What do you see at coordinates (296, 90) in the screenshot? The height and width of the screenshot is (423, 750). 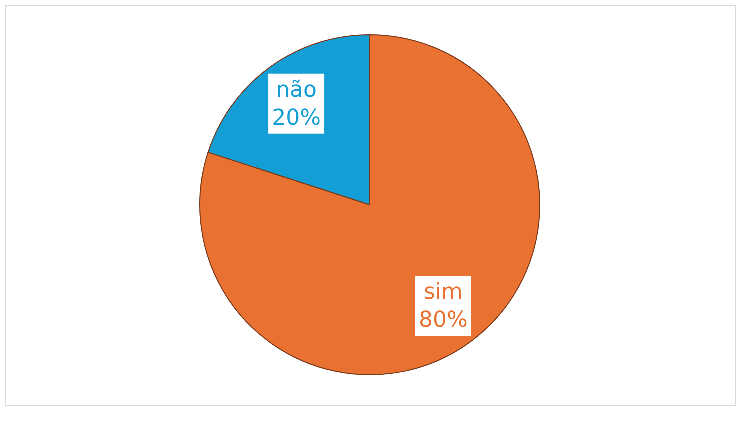 I see `slice-label: não` at bounding box center [296, 90].